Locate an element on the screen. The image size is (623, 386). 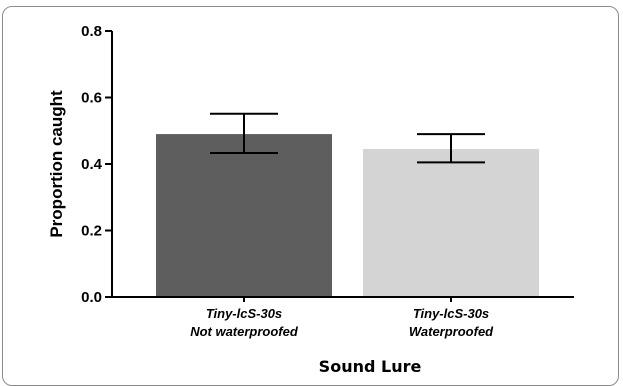
y-axis-label: Proportion caught is located at coordinates (56, 164).